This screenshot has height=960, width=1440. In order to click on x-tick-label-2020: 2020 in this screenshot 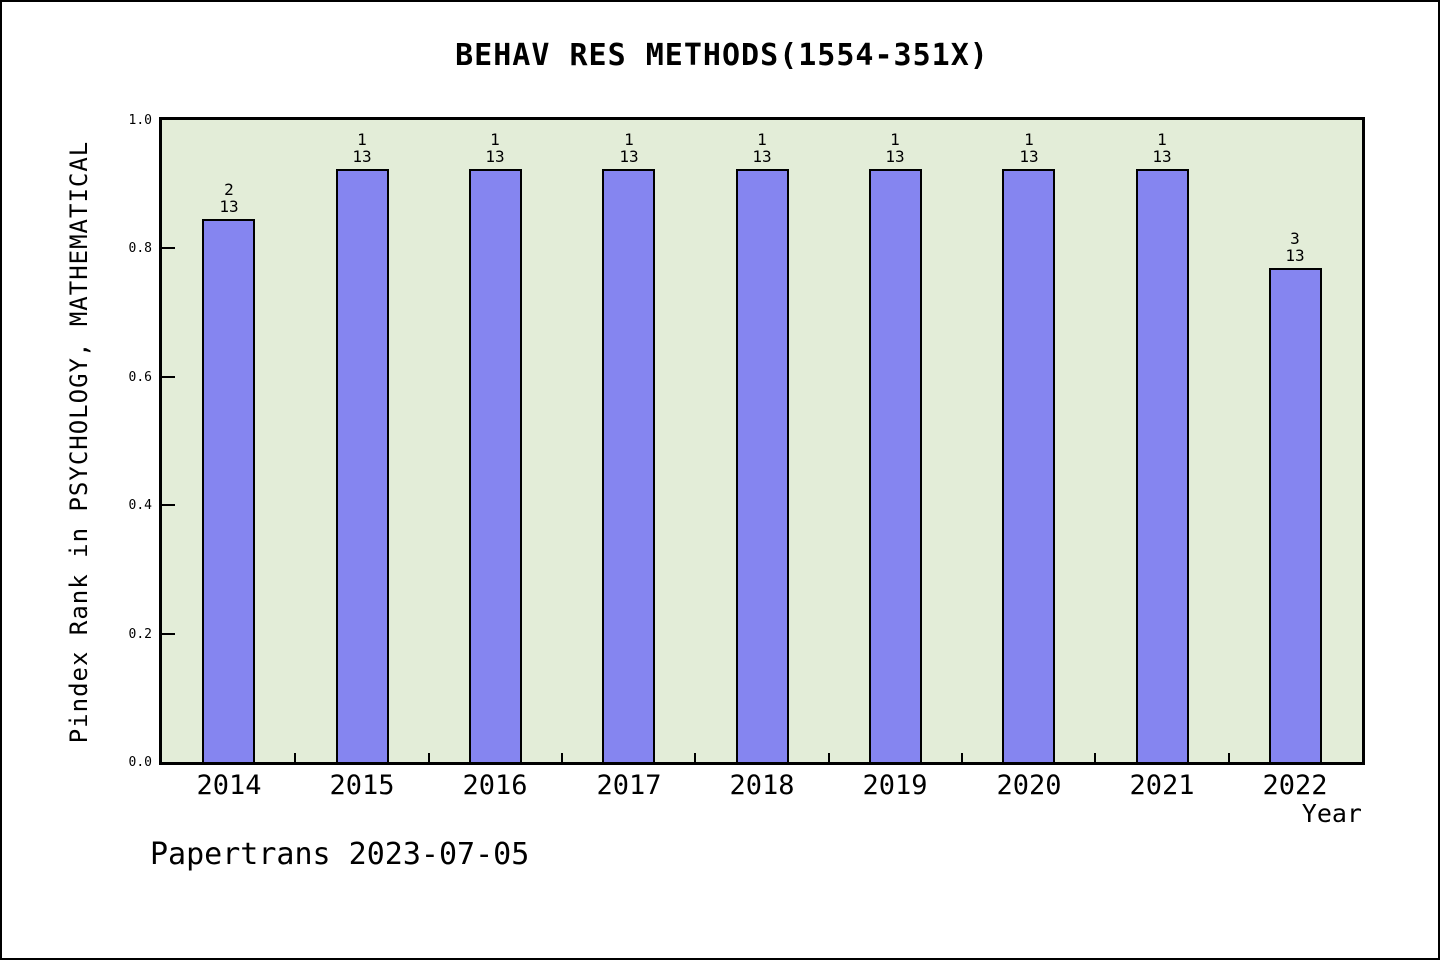, I will do `click(1029, 785)`.